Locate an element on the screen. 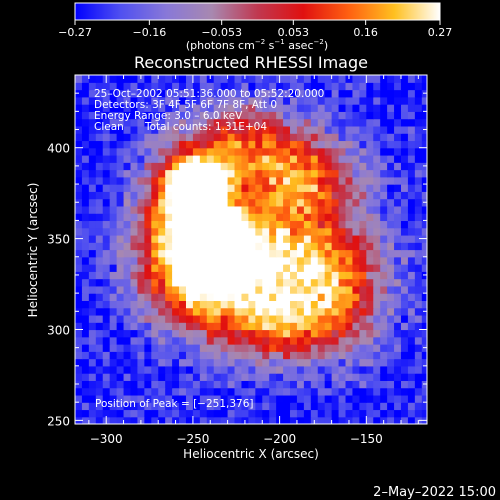  annotation-total-counts: Total counts: 1.31E+04 is located at coordinates (205, 127).